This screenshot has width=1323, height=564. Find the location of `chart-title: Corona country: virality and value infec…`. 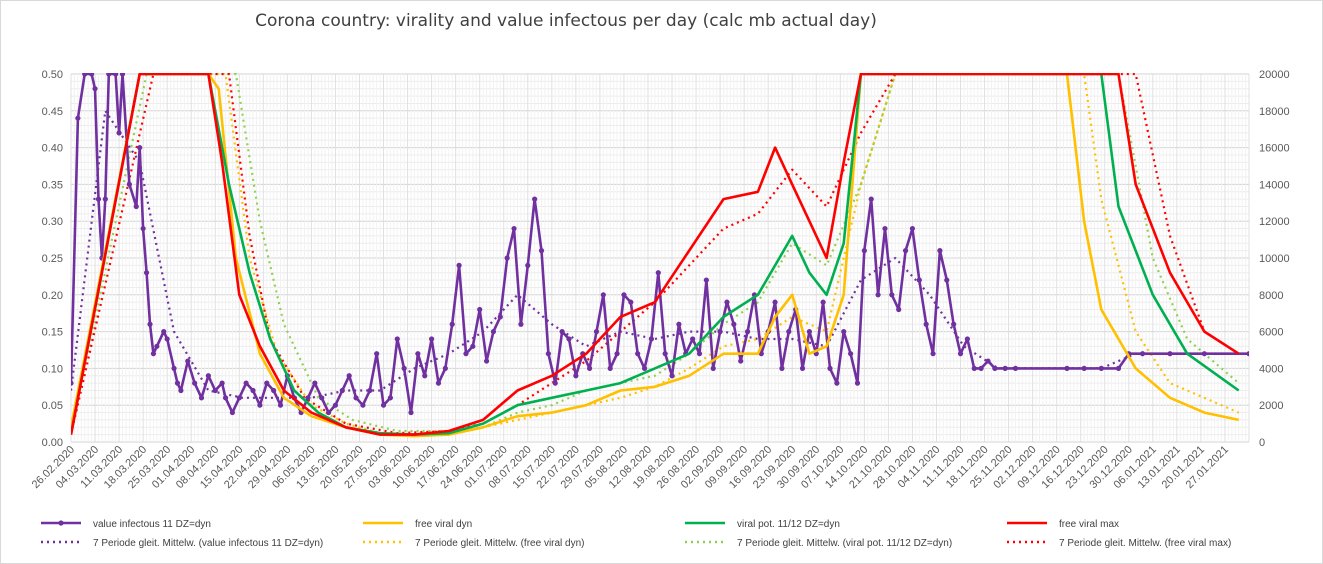

chart-title: Corona country: virality and value infec… is located at coordinates (566, 21).